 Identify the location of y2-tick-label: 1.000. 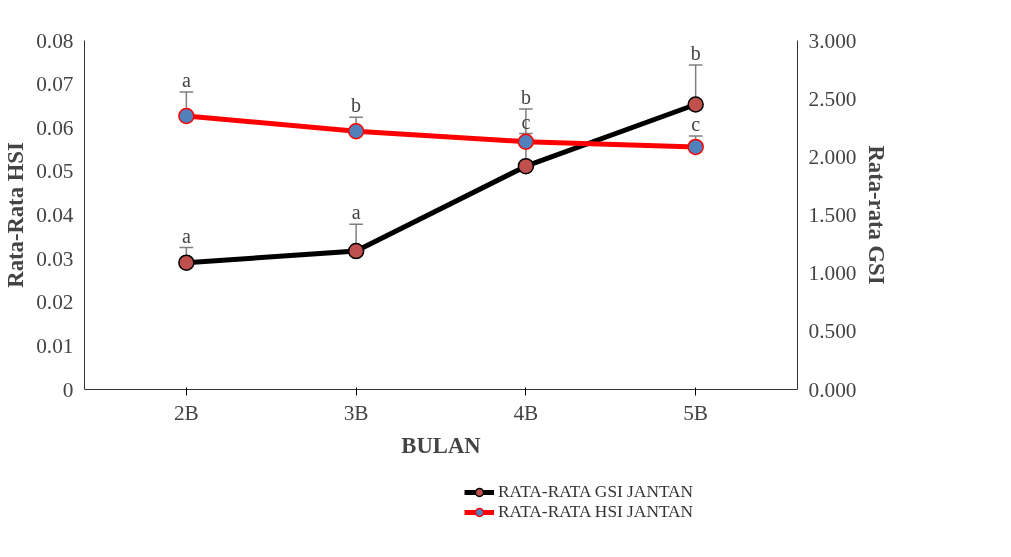
(832, 273).